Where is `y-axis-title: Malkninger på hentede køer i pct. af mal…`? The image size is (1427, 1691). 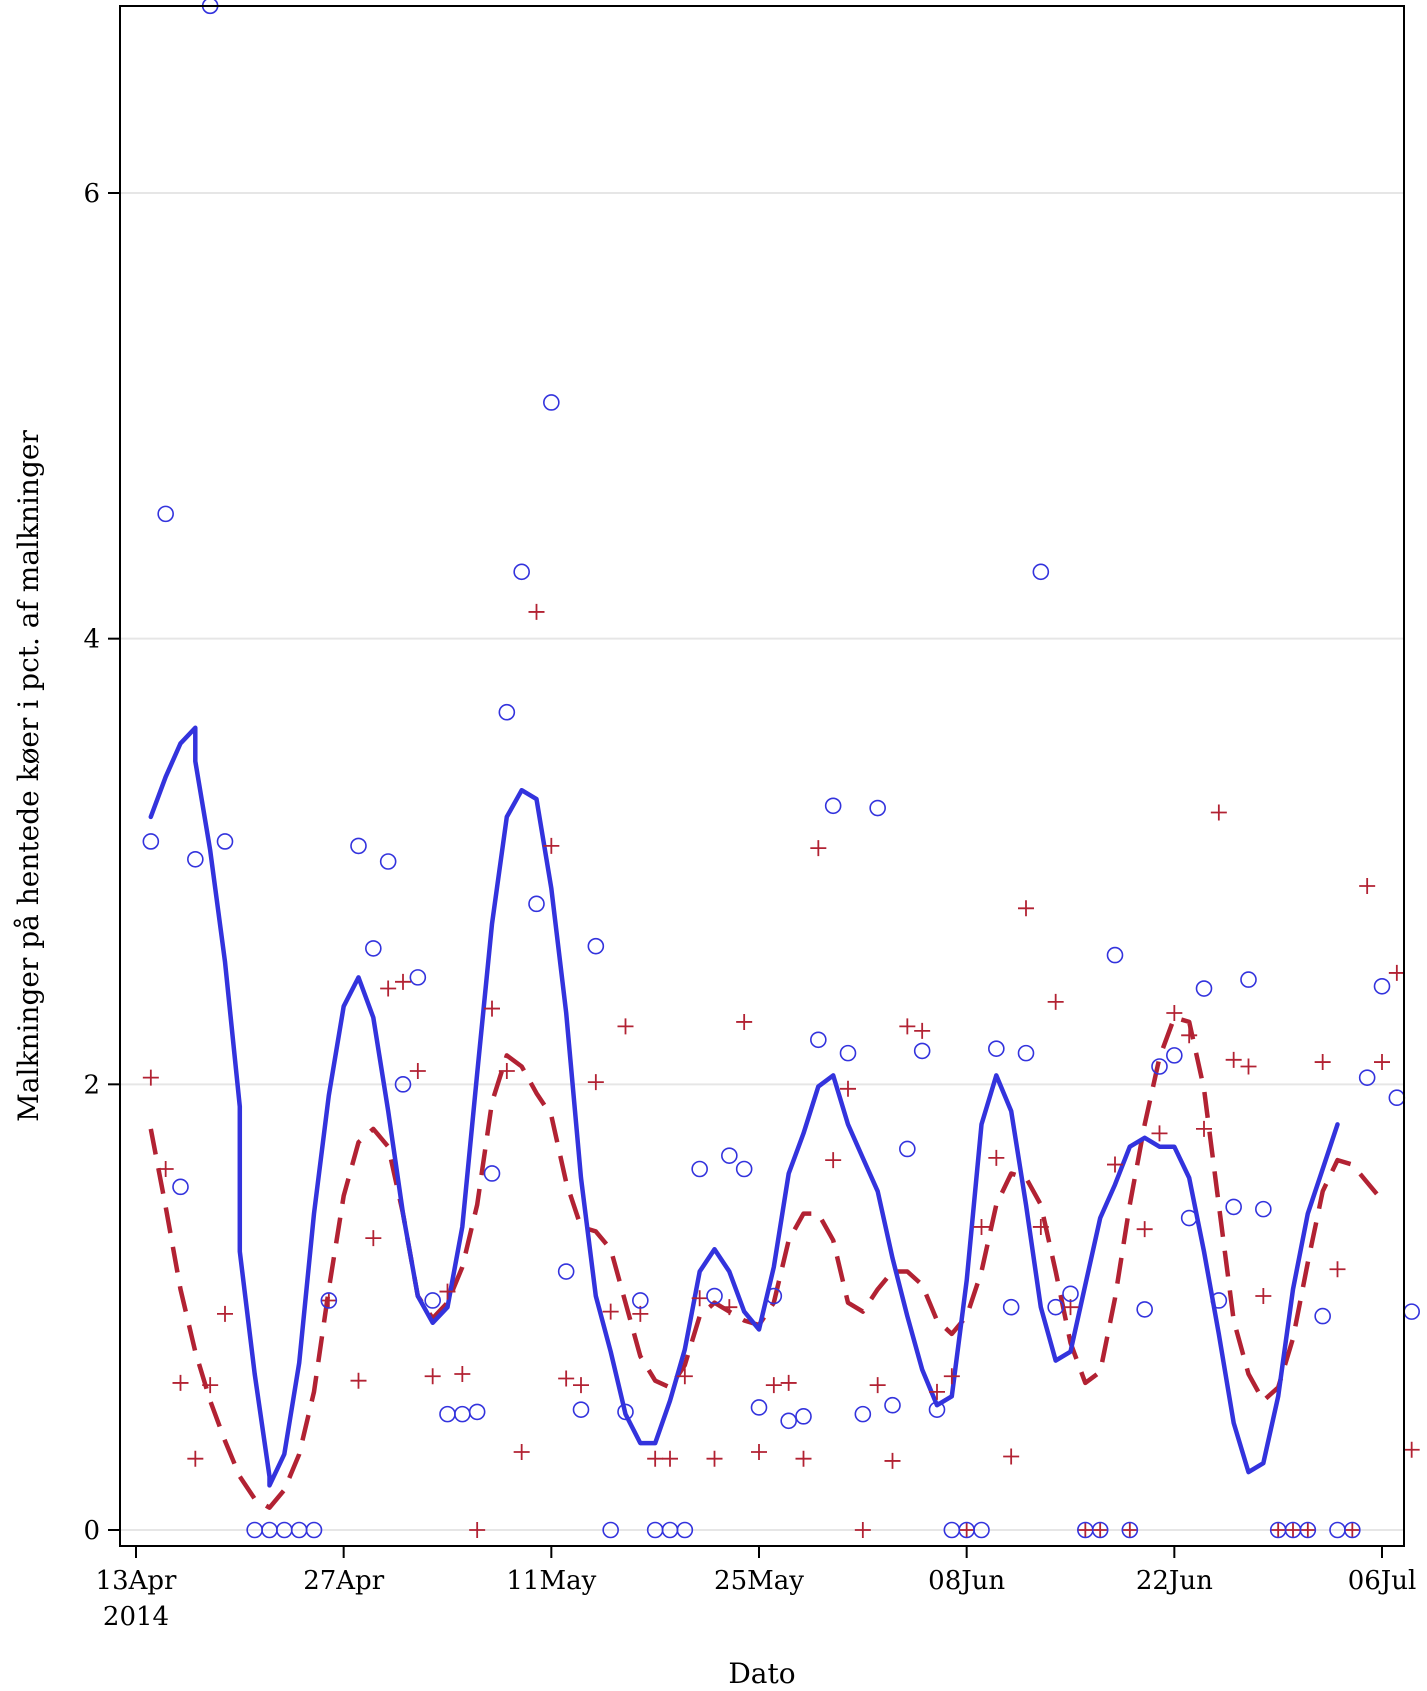
y-axis-title: Malkninger på hentede køer i pct. af mal… is located at coordinates (28, 776).